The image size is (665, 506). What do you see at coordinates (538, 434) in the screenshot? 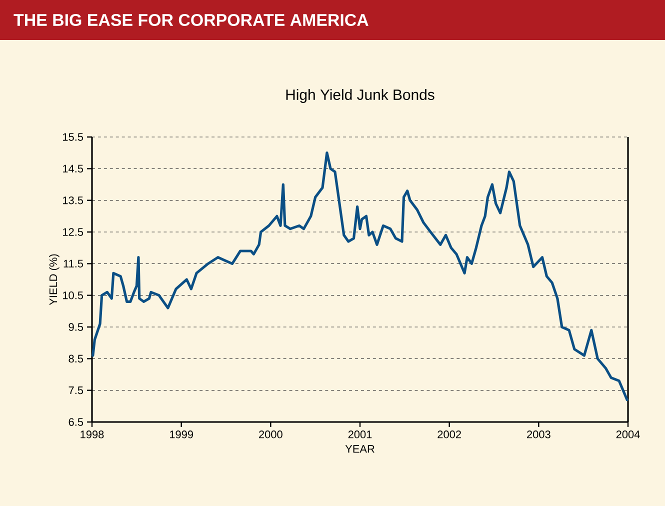
I see `x-tick-label: 2003` at bounding box center [538, 434].